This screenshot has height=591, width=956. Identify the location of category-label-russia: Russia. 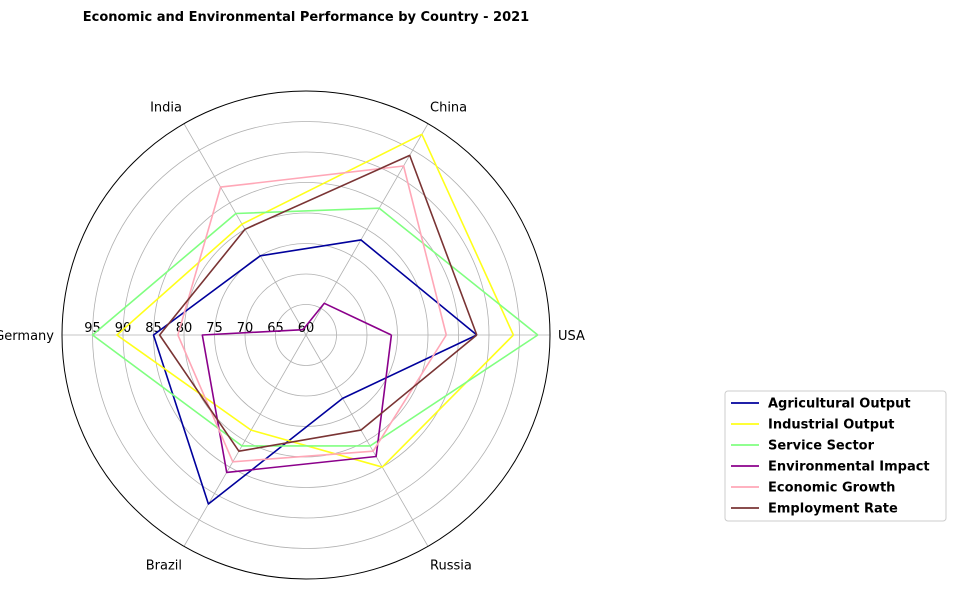
(451, 566).